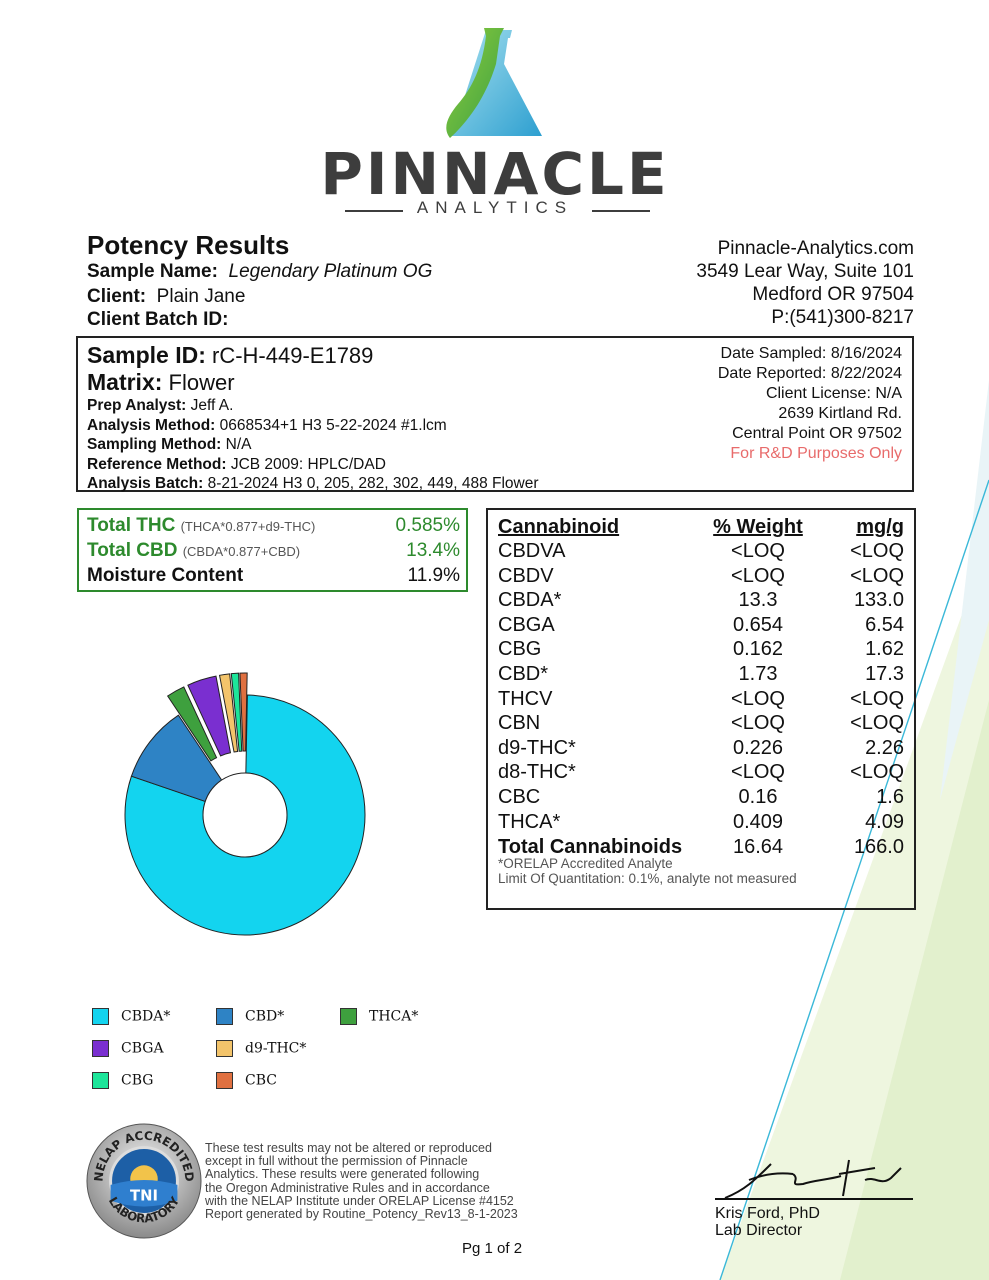  I want to click on sample-name-value: Legendary Platinum OG, so click(330, 271).